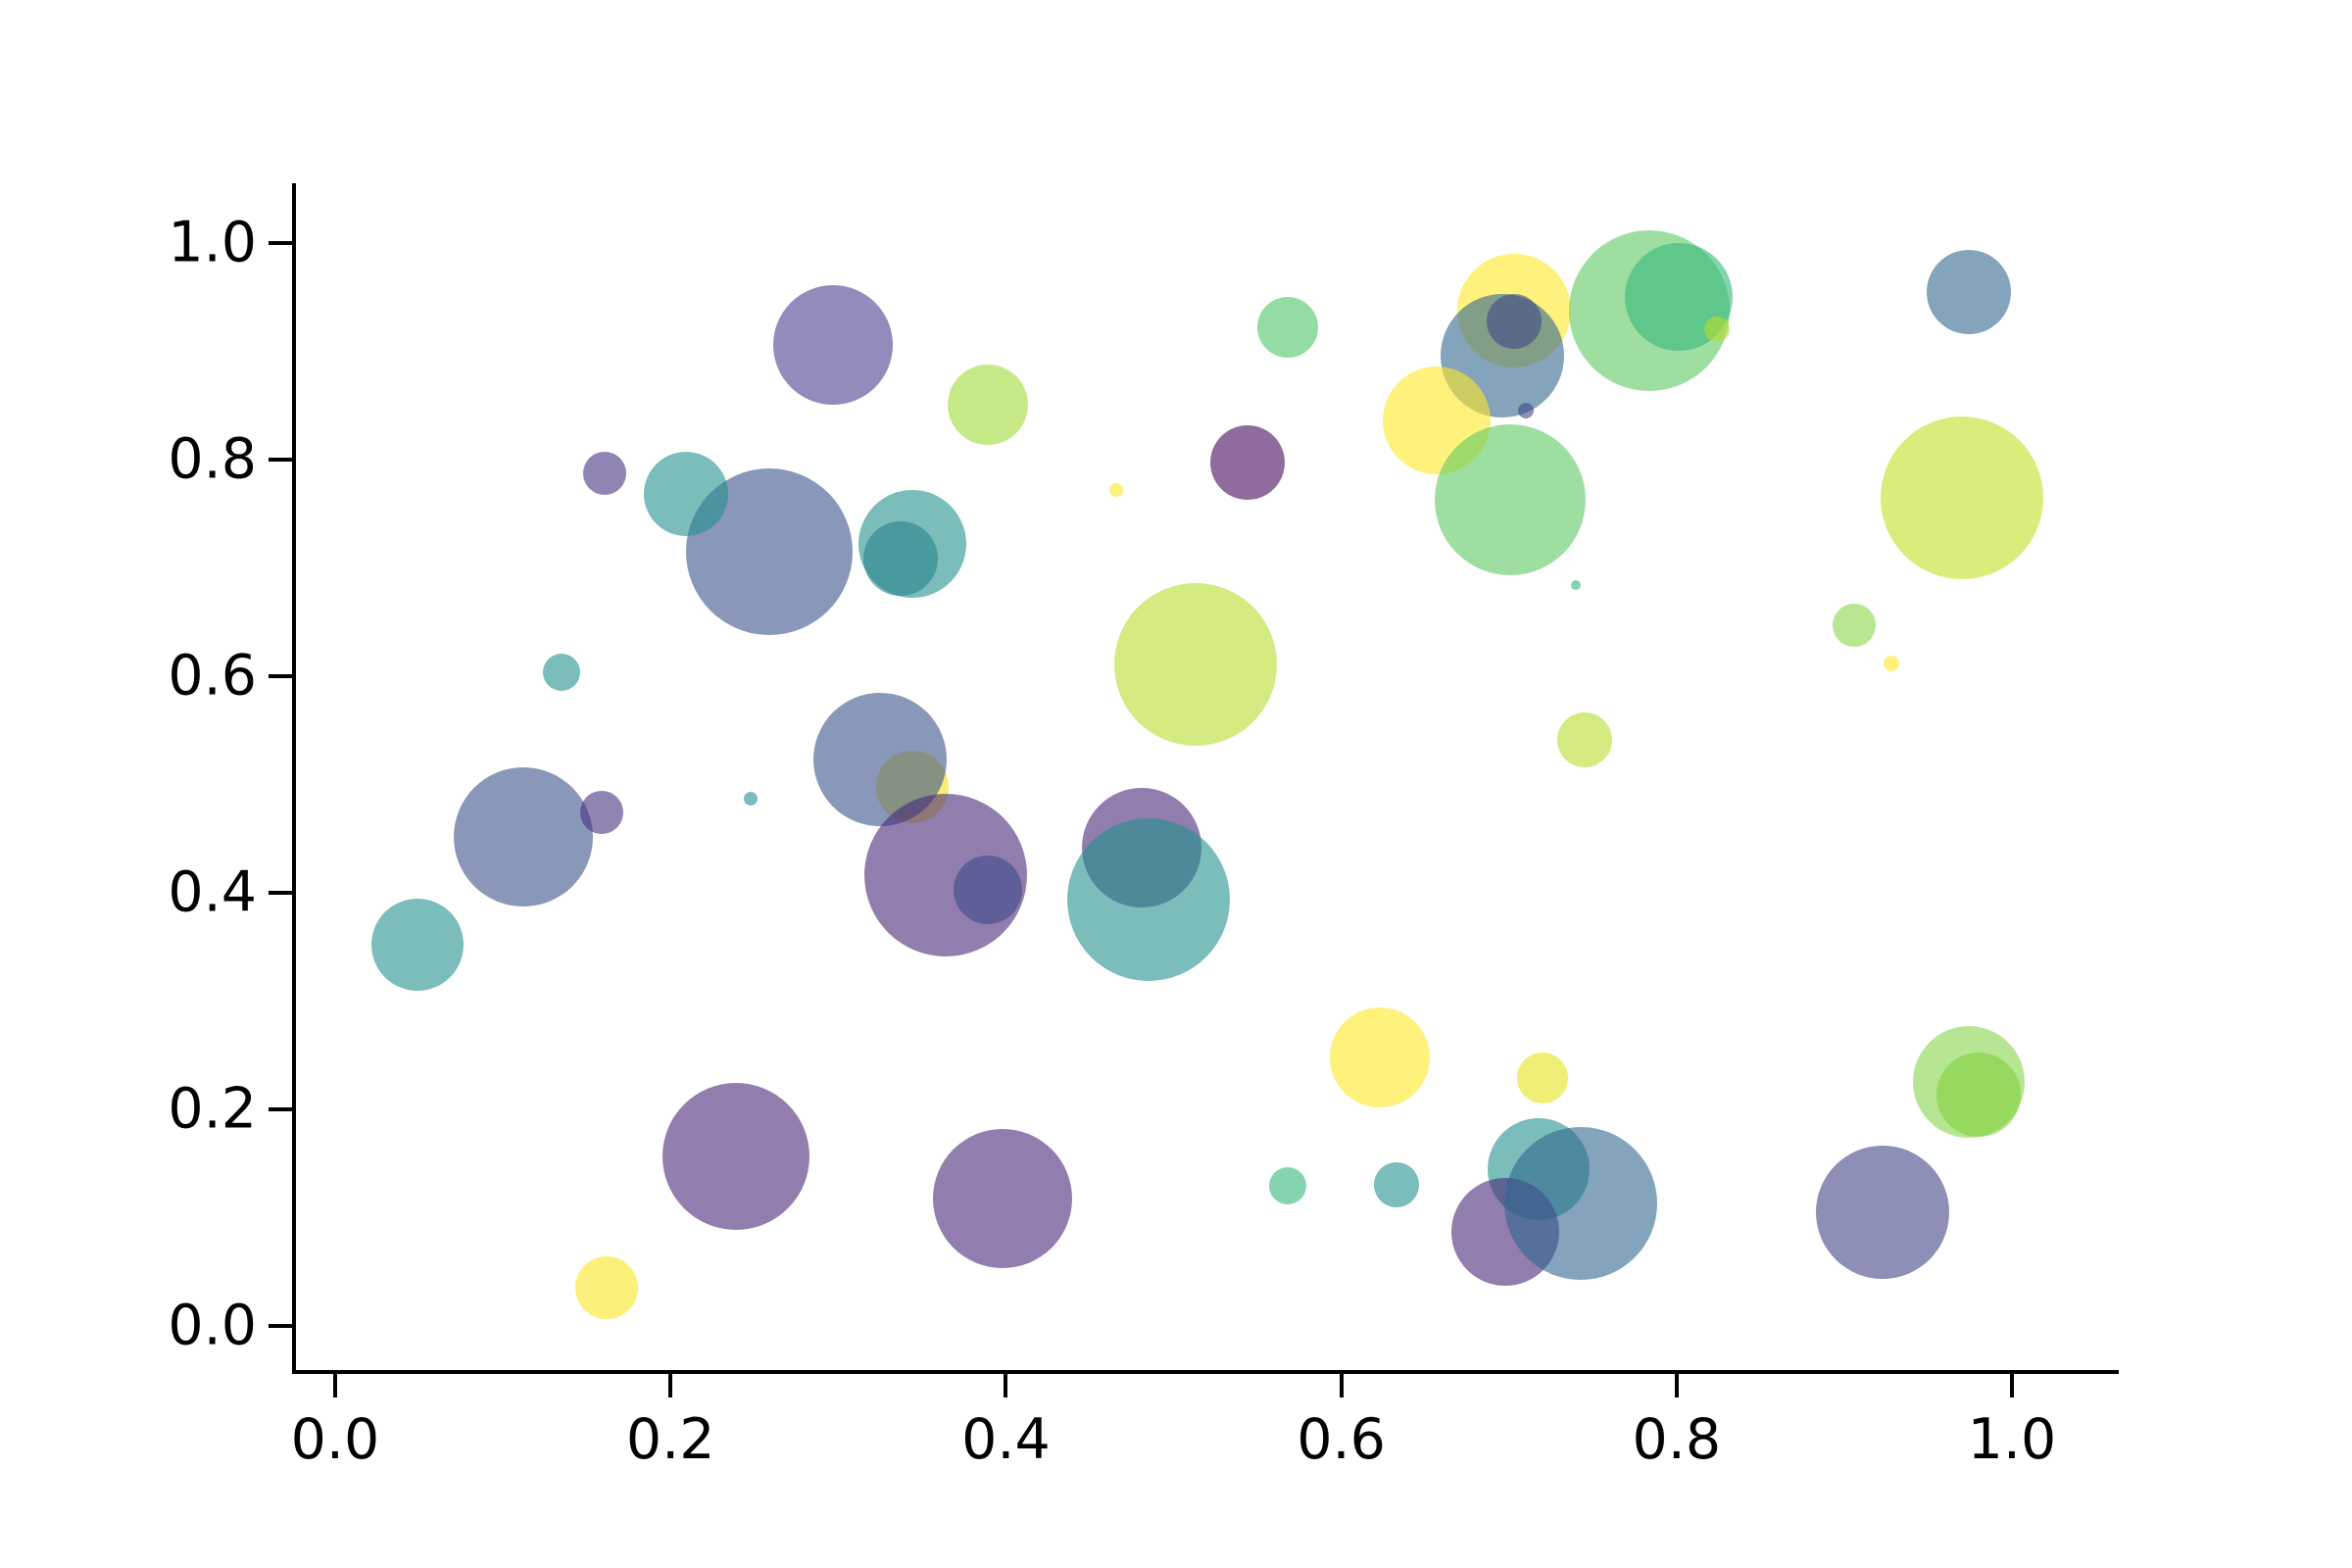 The height and width of the screenshot is (1568, 2352). What do you see at coordinates (1205, 1372) in the screenshot?
I see `x-axis-spine` at bounding box center [1205, 1372].